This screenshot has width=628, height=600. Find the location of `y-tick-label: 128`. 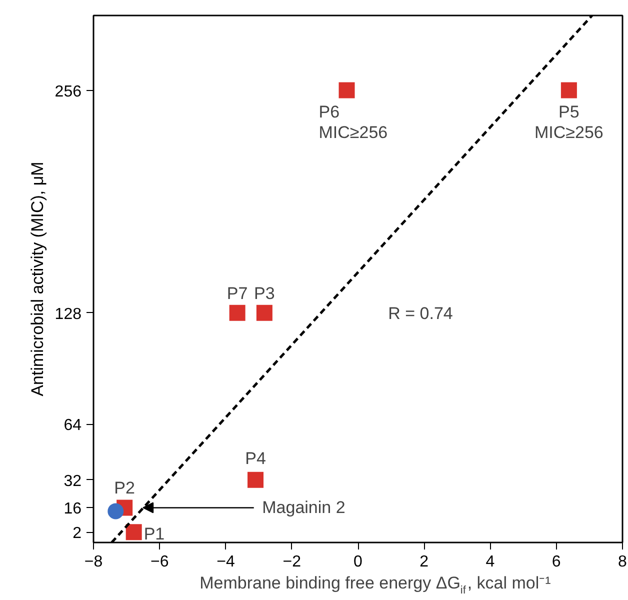

y-tick-label: 128 is located at coordinates (68, 314).